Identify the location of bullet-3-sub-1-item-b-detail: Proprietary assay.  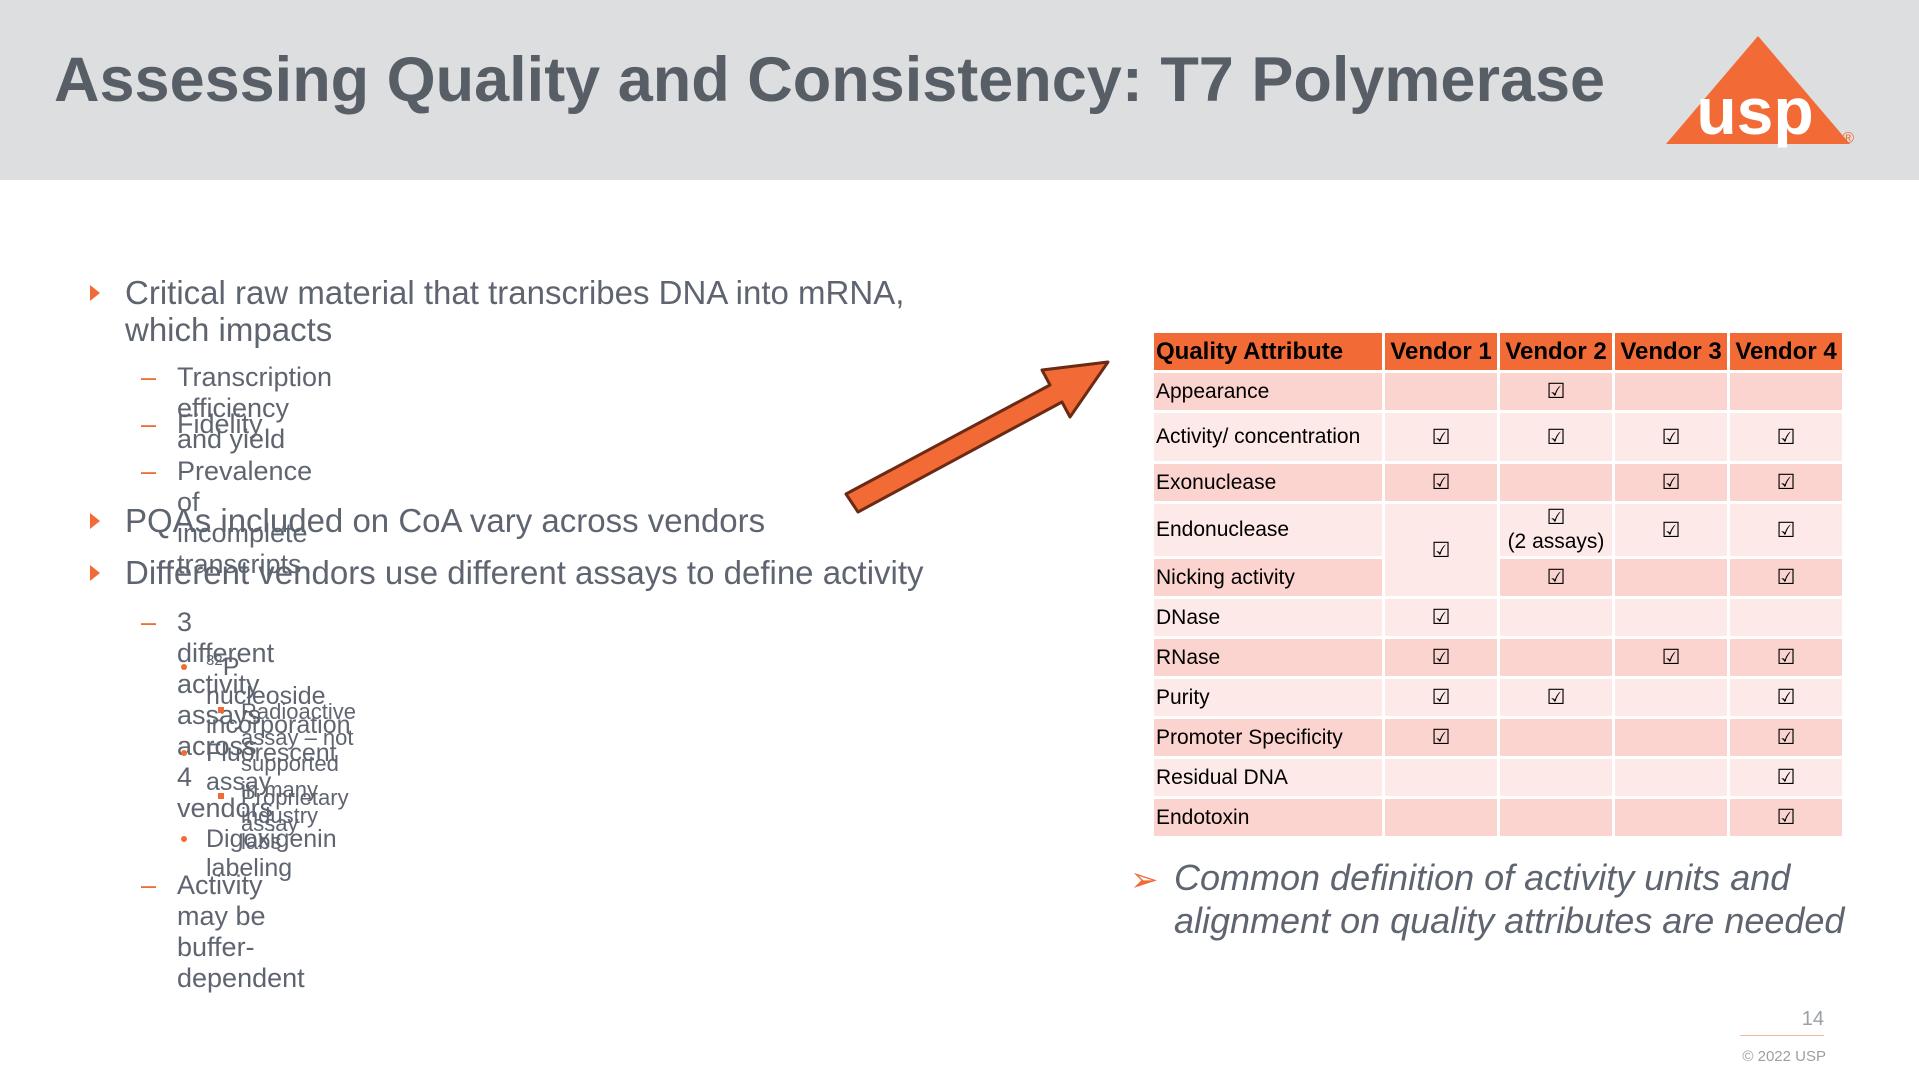
(295, 810).